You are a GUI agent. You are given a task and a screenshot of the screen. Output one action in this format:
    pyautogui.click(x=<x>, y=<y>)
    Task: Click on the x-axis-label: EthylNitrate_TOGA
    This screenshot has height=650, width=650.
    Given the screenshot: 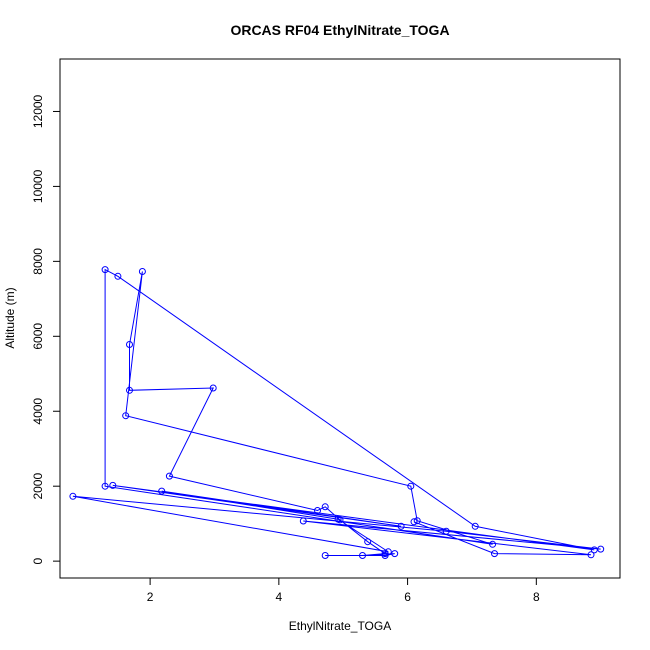 What is the action you would take?
    pyautogui.click(x=340, y=626)
    